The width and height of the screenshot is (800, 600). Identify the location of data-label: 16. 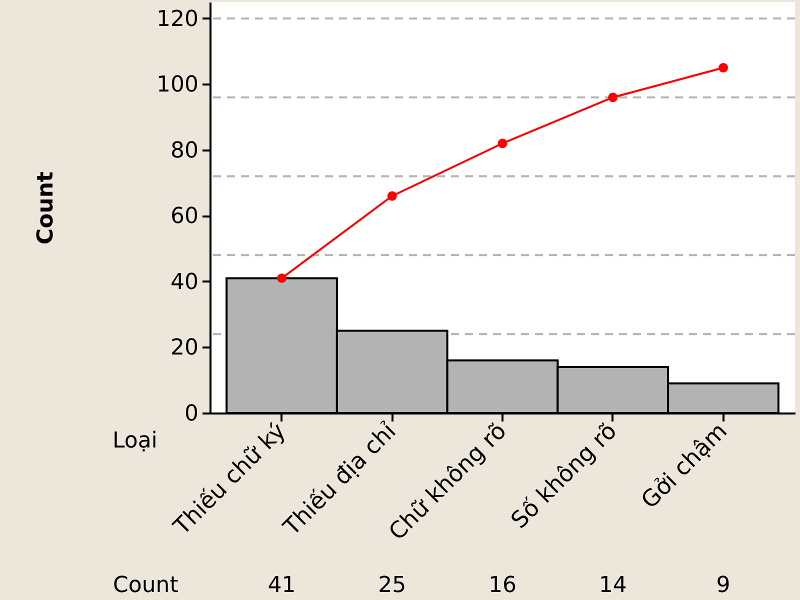
(502, 585).